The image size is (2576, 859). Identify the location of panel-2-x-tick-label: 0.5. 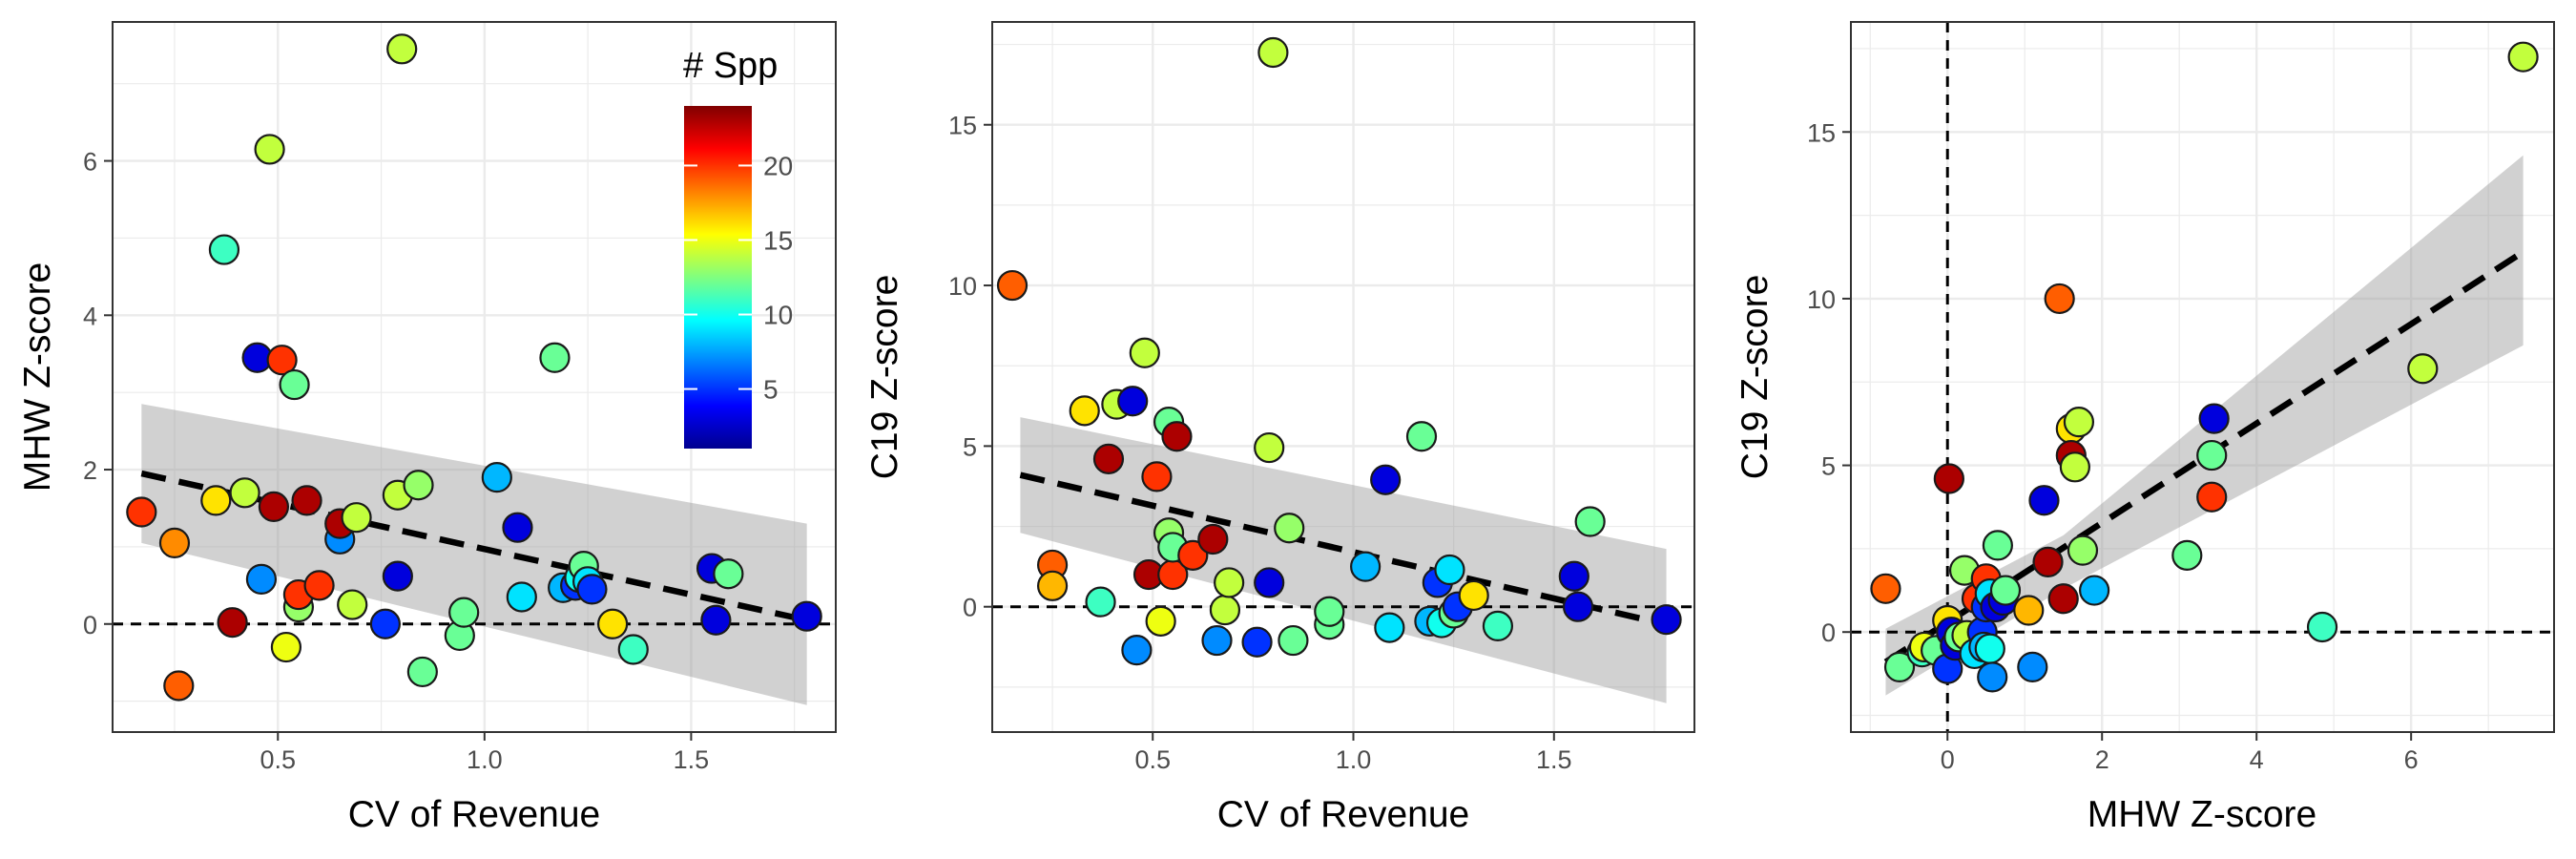
(1152, 759).